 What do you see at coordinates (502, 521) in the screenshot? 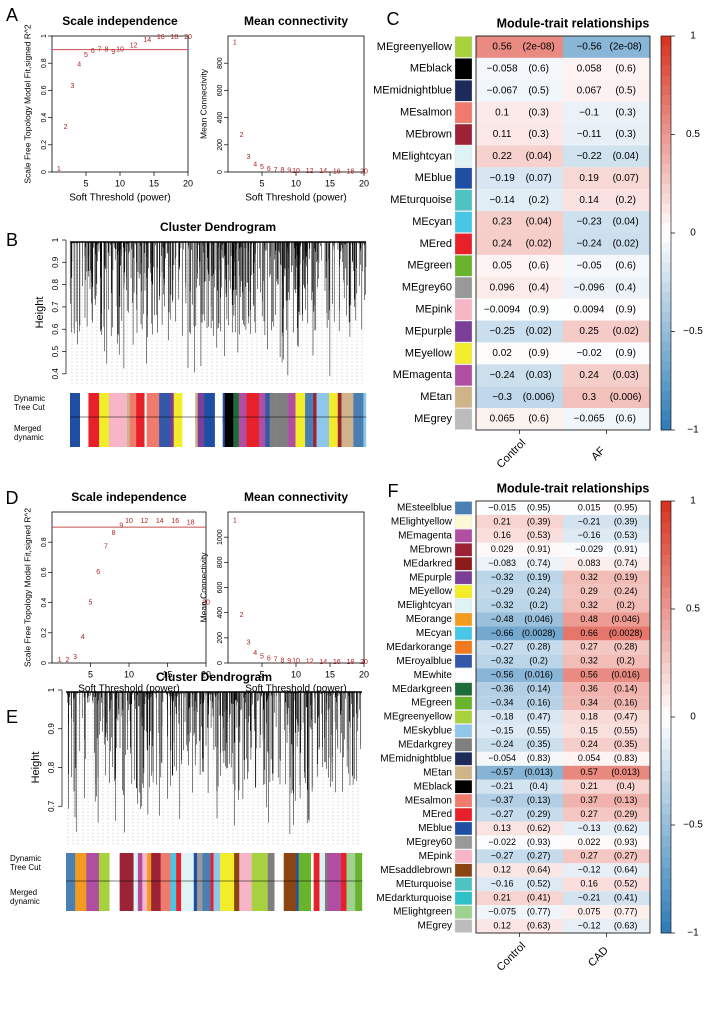
I see `cell-correlation: 0.21` at bounding box center [502, 521].